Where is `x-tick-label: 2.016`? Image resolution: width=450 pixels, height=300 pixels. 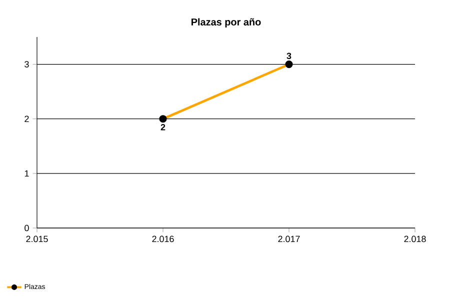
x-tick-label: 2.016 is located at coordinates (163, 239).